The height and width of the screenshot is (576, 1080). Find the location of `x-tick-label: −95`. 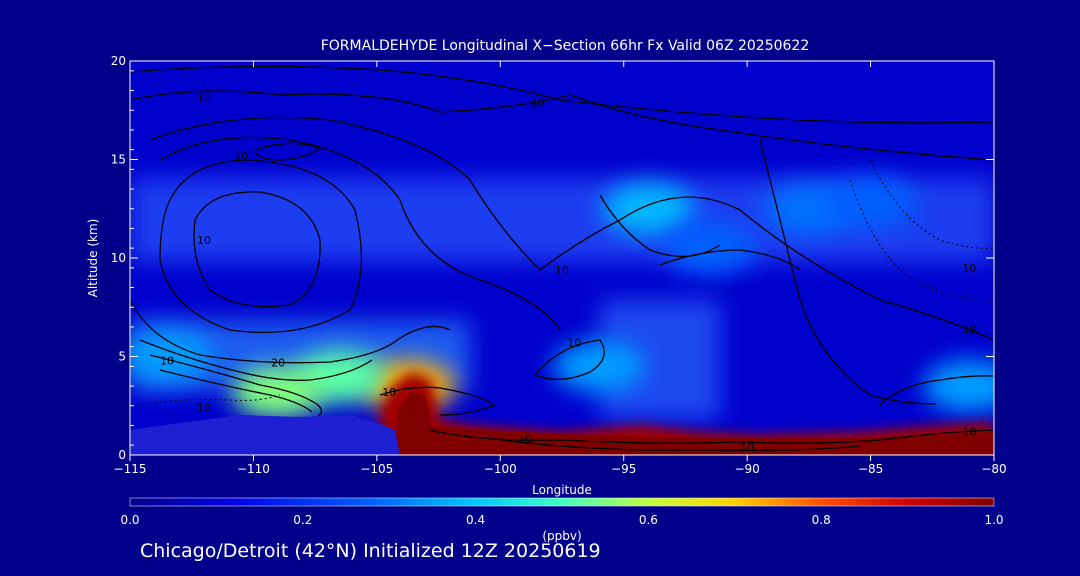

x-tick-label: −95 is located at coordinates (623, 469).